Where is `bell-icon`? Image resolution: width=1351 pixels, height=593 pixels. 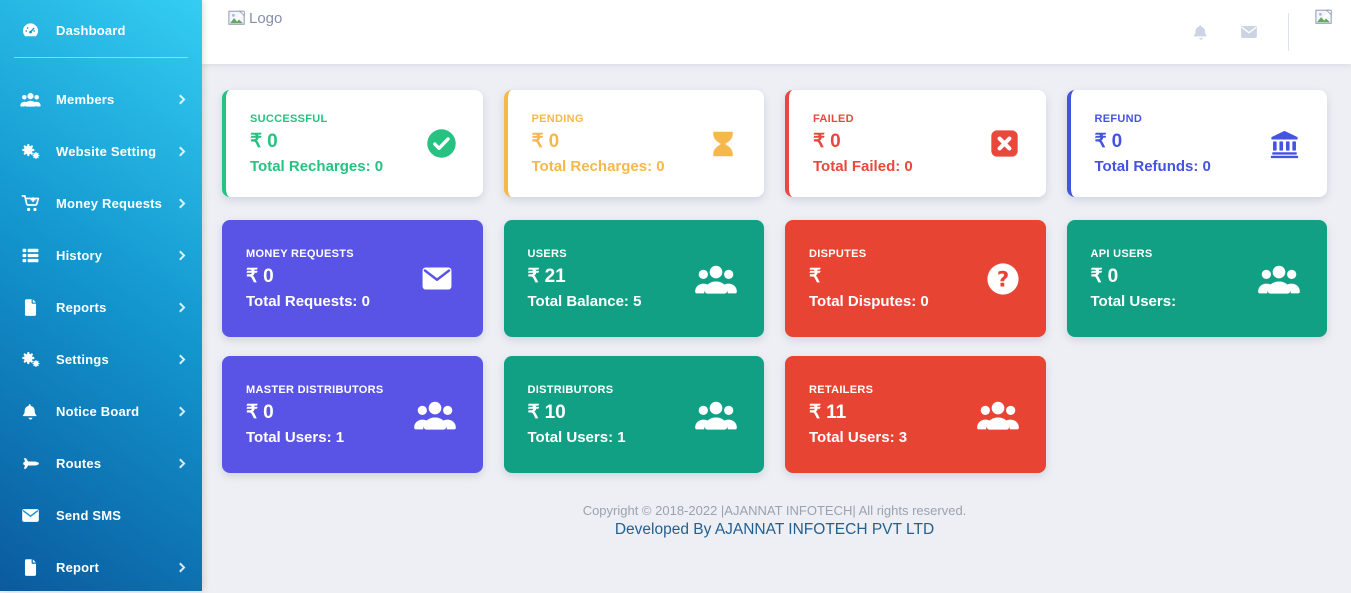
bell-icon is located at coordinates (33, 411).